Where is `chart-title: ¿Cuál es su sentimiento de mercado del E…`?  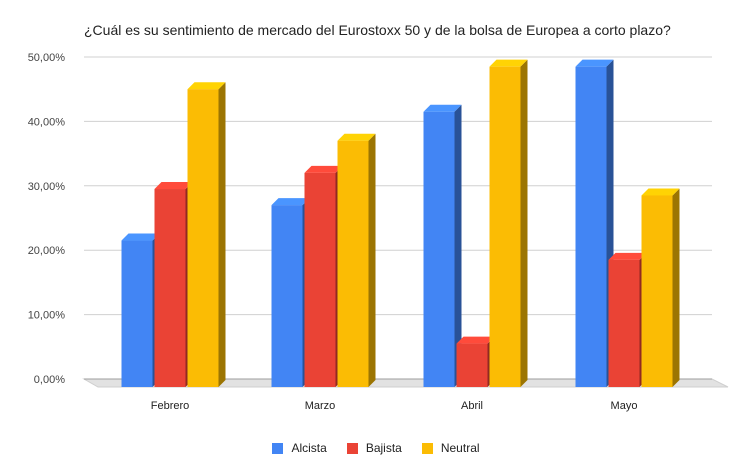 chart-title: ¿Cuál es su sentimiento de mercado del E… is located at coordinates (377, 30).